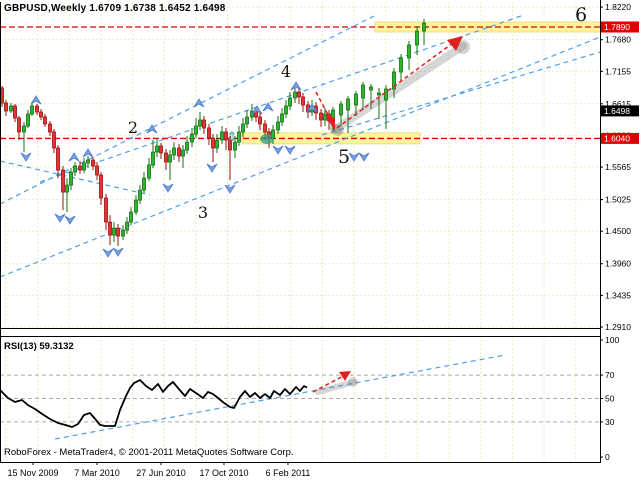 The height and width of the screenshot is (480, 640). Describe the element at coordinates (280, 397) in the screenshot. I see `rsi-trendline` at that location.